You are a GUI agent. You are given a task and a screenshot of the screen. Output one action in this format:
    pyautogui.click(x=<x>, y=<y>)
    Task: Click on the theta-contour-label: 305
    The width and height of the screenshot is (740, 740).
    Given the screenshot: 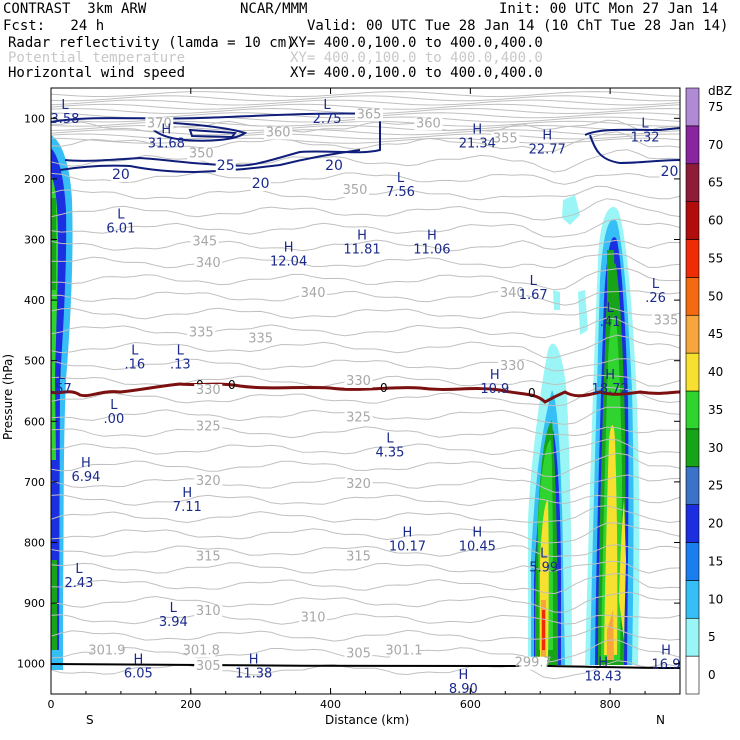 What is the action you would take?
    pyautogui.click(x=358, y=654)
    